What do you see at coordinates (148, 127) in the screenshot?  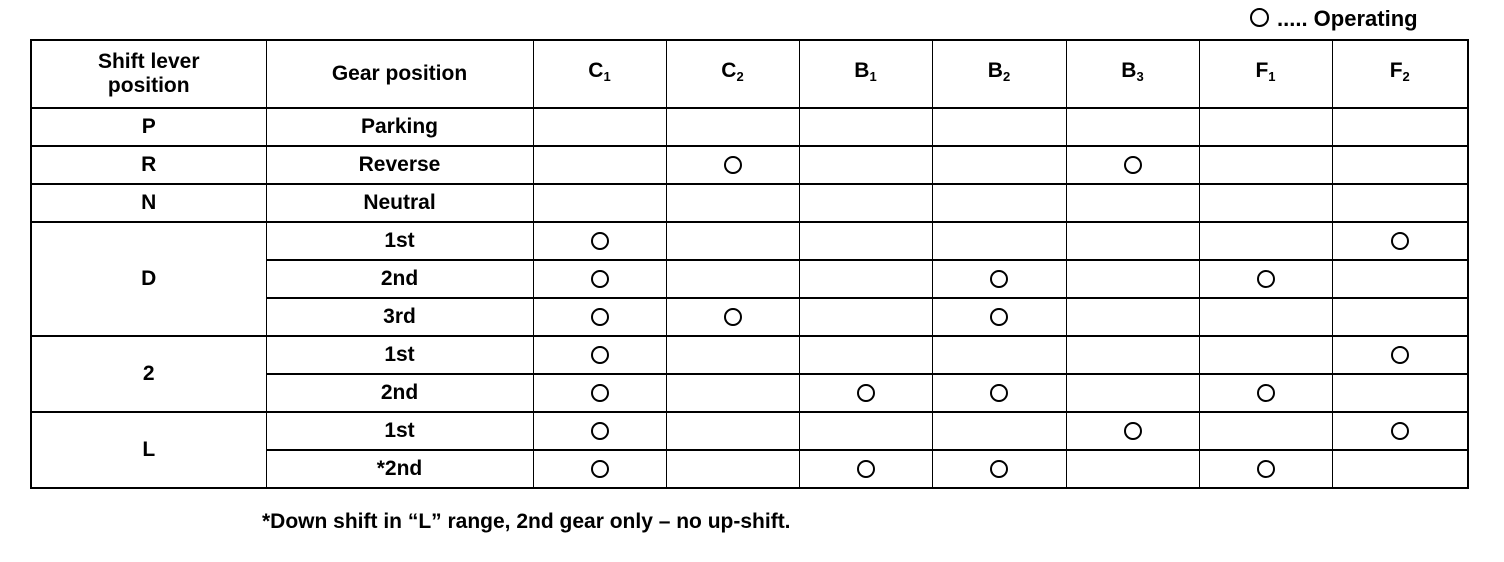 I see `shift-lever-cell: P` at bounding box center [148, 127].